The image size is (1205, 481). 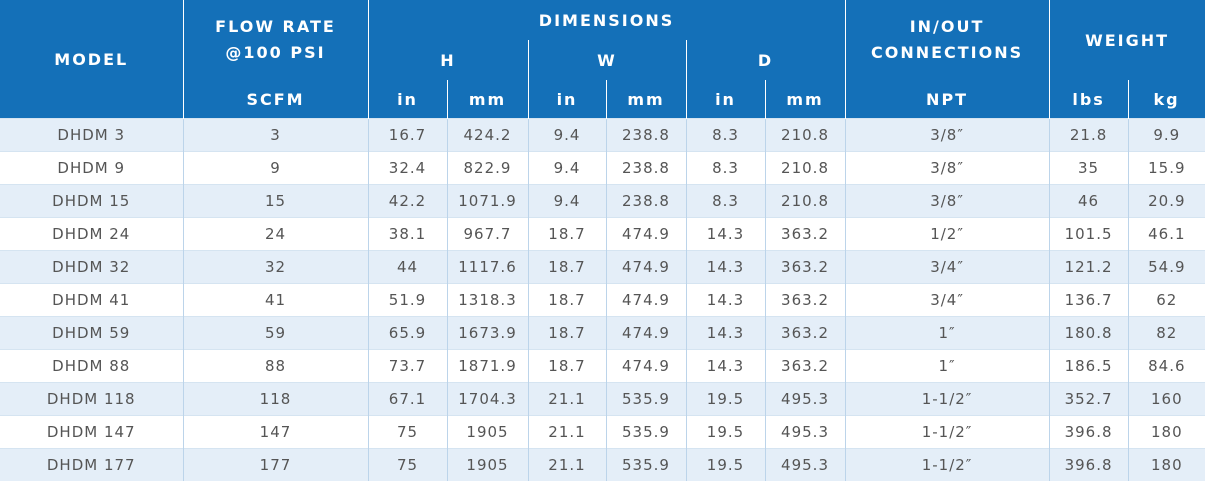 I want to click on table-cell: DHDM 147, so click(x=91, y=432).